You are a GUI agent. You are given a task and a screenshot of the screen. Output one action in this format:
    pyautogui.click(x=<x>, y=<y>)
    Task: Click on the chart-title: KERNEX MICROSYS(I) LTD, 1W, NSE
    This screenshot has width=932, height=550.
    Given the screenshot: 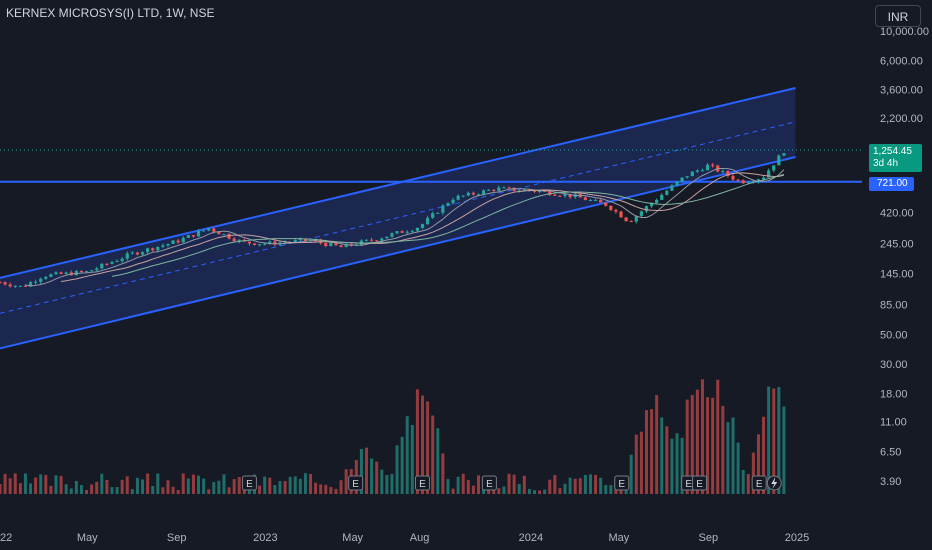 What is the action you would take?
    pyautogui.click(x=110, y=13)
    